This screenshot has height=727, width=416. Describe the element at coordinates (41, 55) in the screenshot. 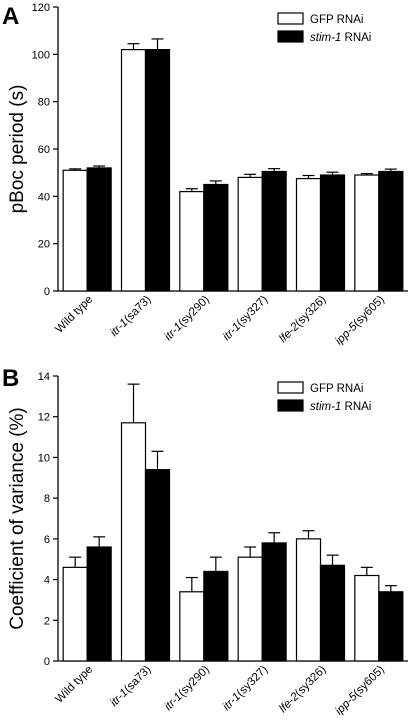

I see `y-tick-label: 100` at that location.